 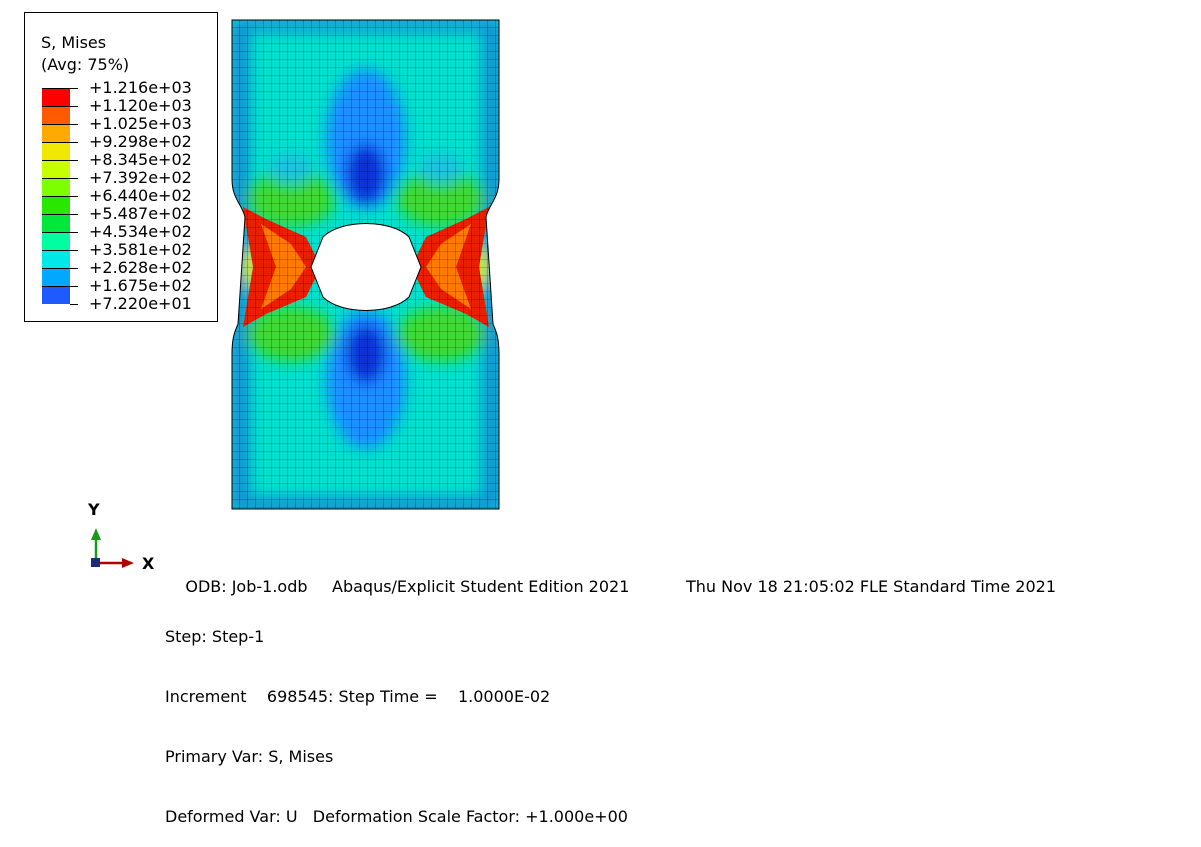 I want to click on step-label: Step: Step-1, so click(x=215, y=636).